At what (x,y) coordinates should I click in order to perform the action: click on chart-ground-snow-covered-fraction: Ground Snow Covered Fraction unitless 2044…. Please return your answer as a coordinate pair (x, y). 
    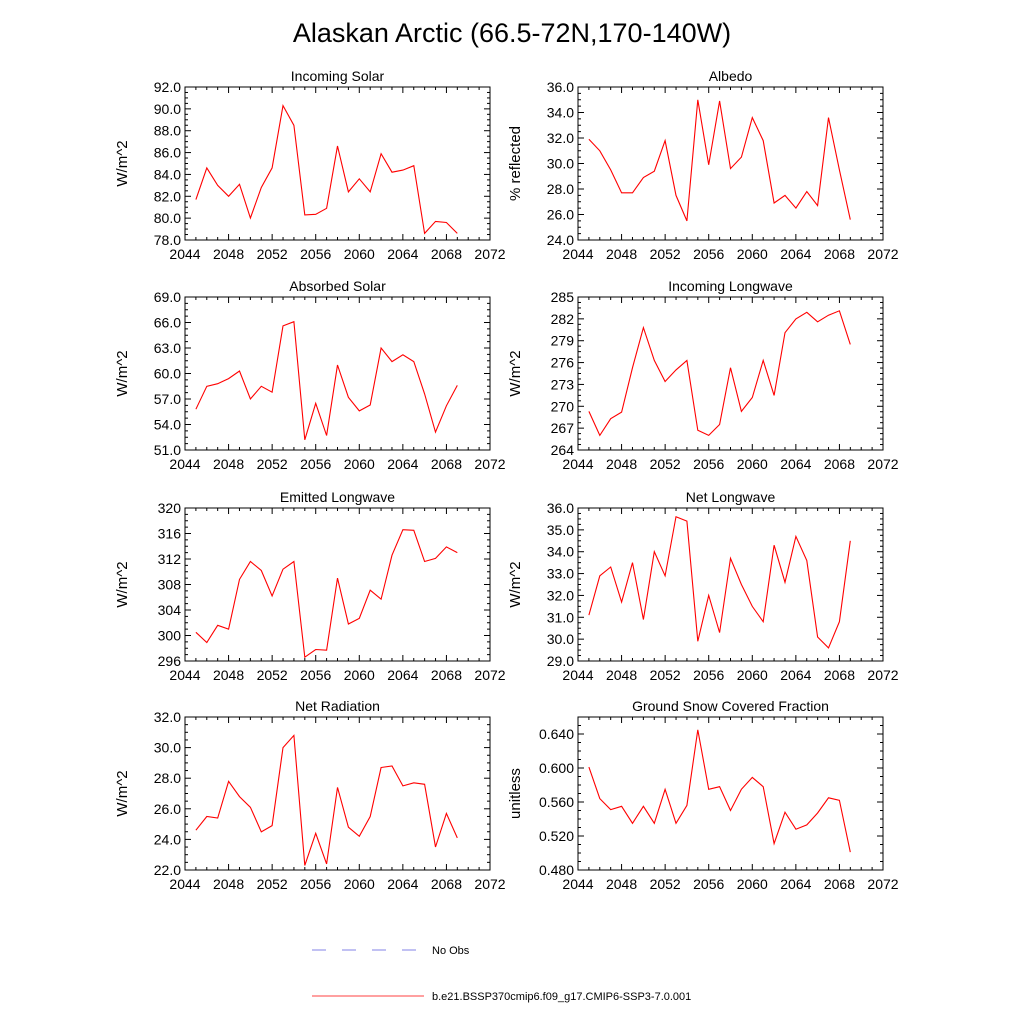
    Looking at the image, I should click on (703, 795).